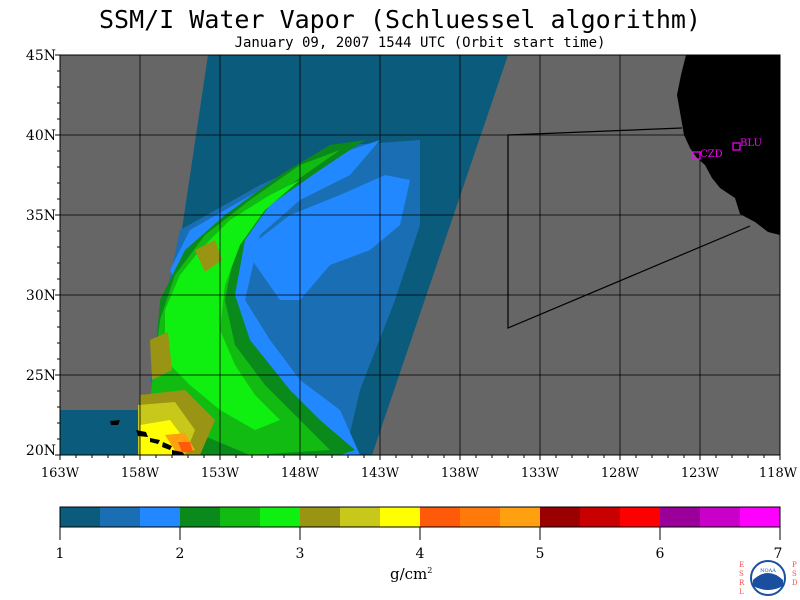 This screenshot has width=800, height=600. What do you see at coordinates (180, 554) in the screenshot?
I see `colorbar-tick-label: 2` at bounding box center [180, 554].